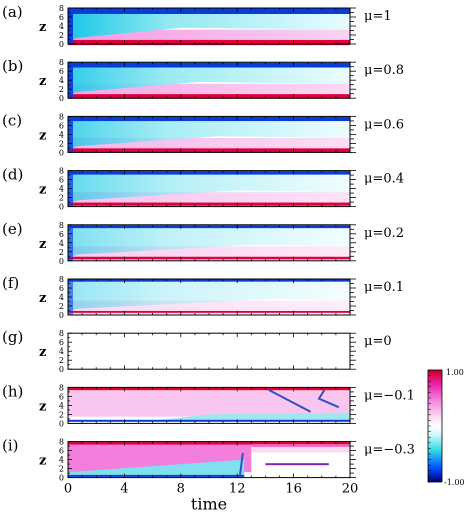  I want to click on mu-label: μ=−0.1, so click(389, 395).